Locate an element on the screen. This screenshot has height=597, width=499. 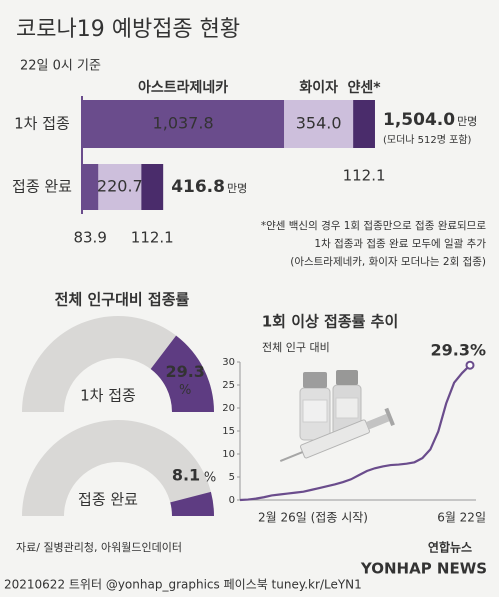
annotation: (모더나 512명 포함) is located at coordinates (427, 140).